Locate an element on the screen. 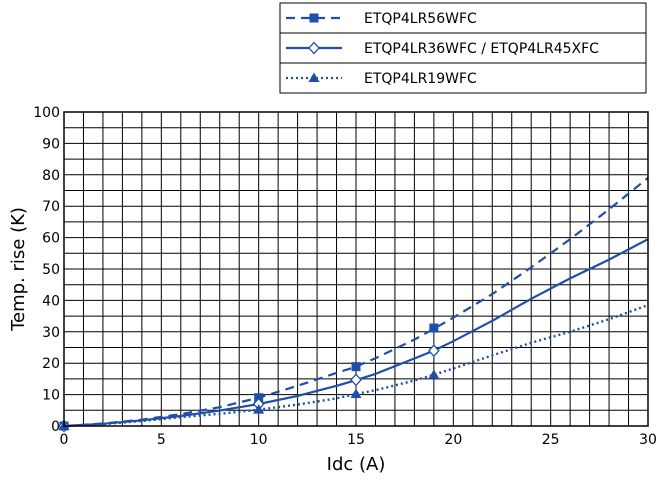 The height and width of the screenshot is (482, 659). x-tick-label: 0 is located at coordinates (64, 440).